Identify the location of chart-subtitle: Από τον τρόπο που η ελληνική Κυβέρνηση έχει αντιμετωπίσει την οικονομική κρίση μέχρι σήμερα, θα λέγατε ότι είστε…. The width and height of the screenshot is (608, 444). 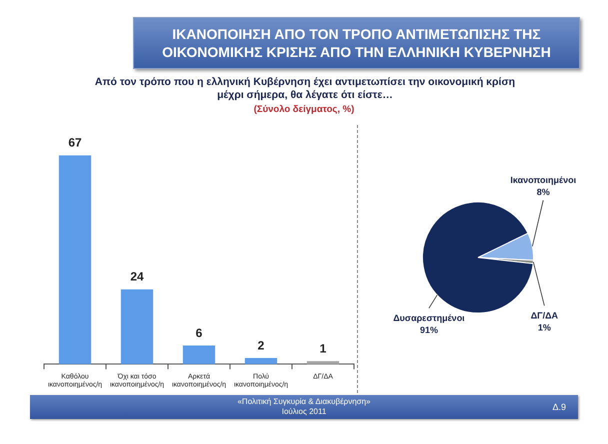
(305, 89).